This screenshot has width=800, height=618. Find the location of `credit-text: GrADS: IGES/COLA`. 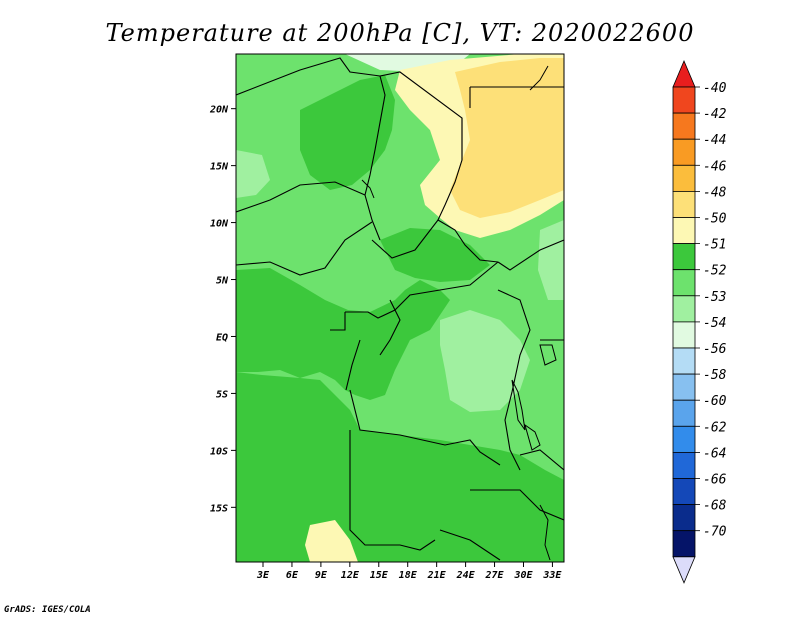

credit-text: GrADS: IGES/COLA is located at coordinates (47, 610).